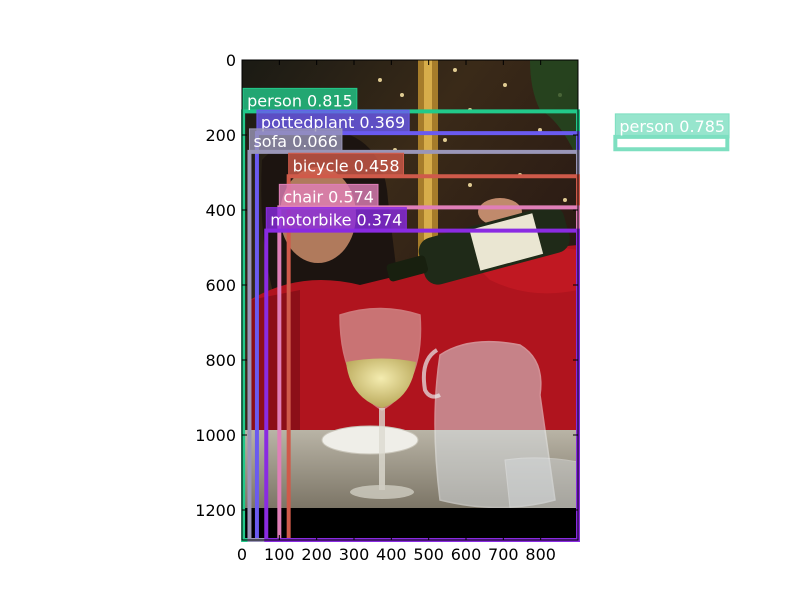 Image resolution: width=800 pixels, height=600 pixels. What do you see at coordinates (220, 135) in the screenshot?
I see `y-tick-label: 200` at bounding box center [220, 135].